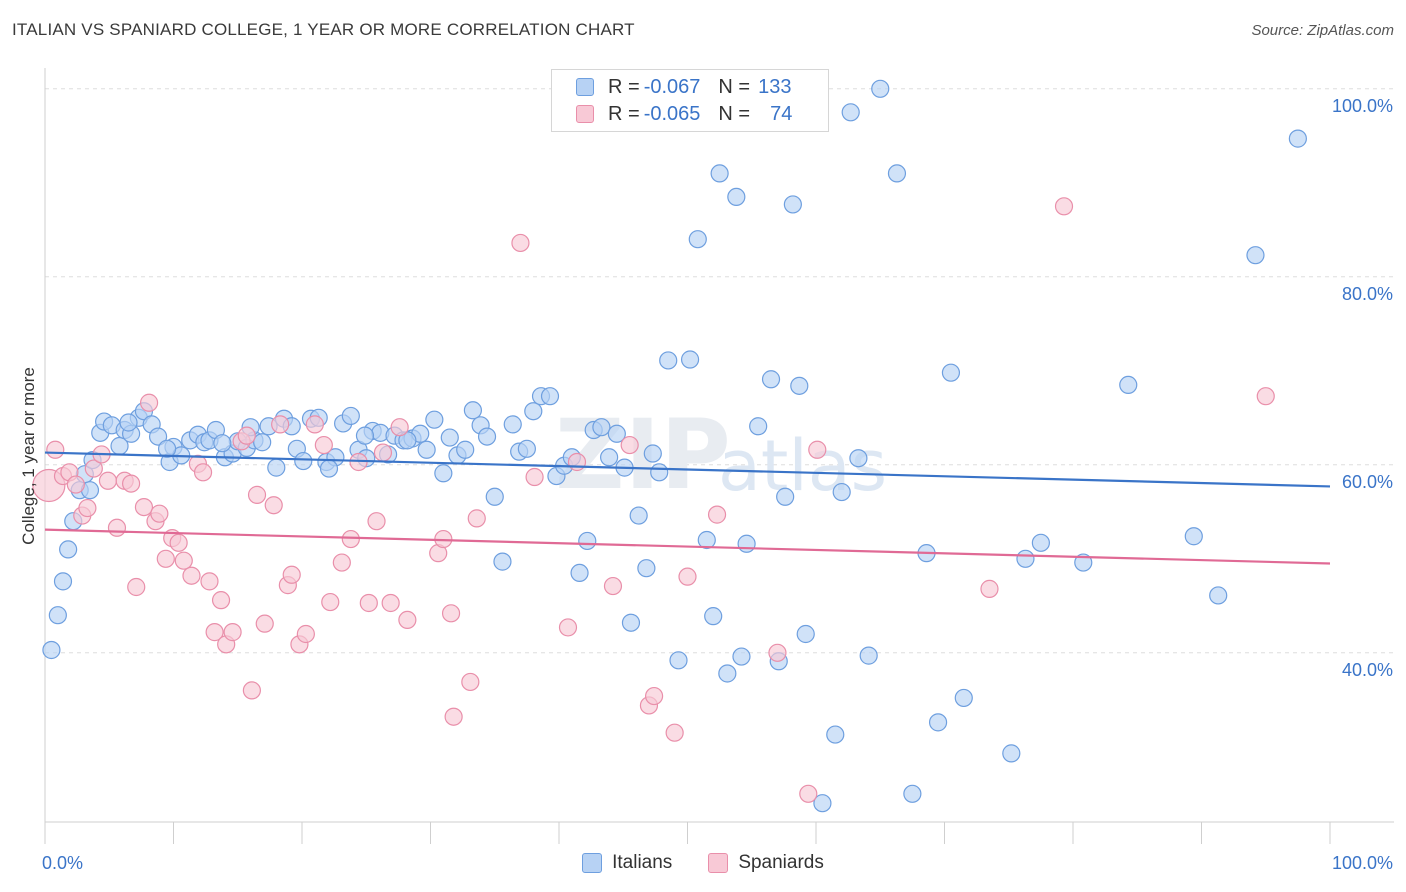 The width and height of the screenshot is (1406, 892). What do you see at coordinates (690, 100) in the screenshot?
I see `correlation-legend: R = -0.067 N = 133 R = -0.065 N = 74` at bounding box center [690, 100].